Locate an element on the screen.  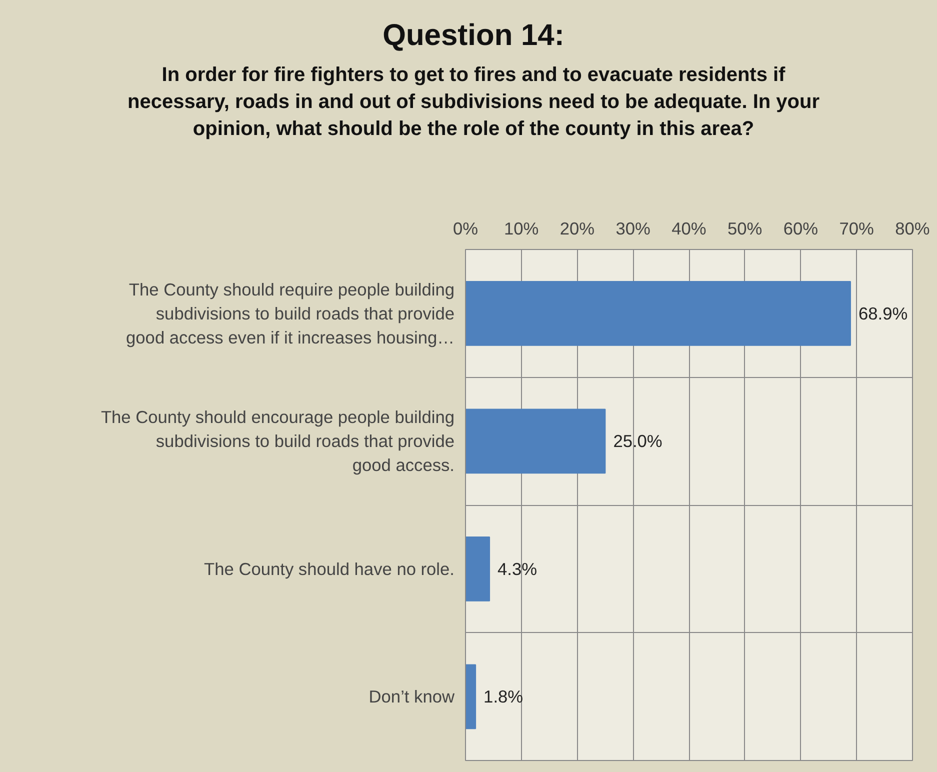
data-label: 4.3% is located at coordinates (518, 568).